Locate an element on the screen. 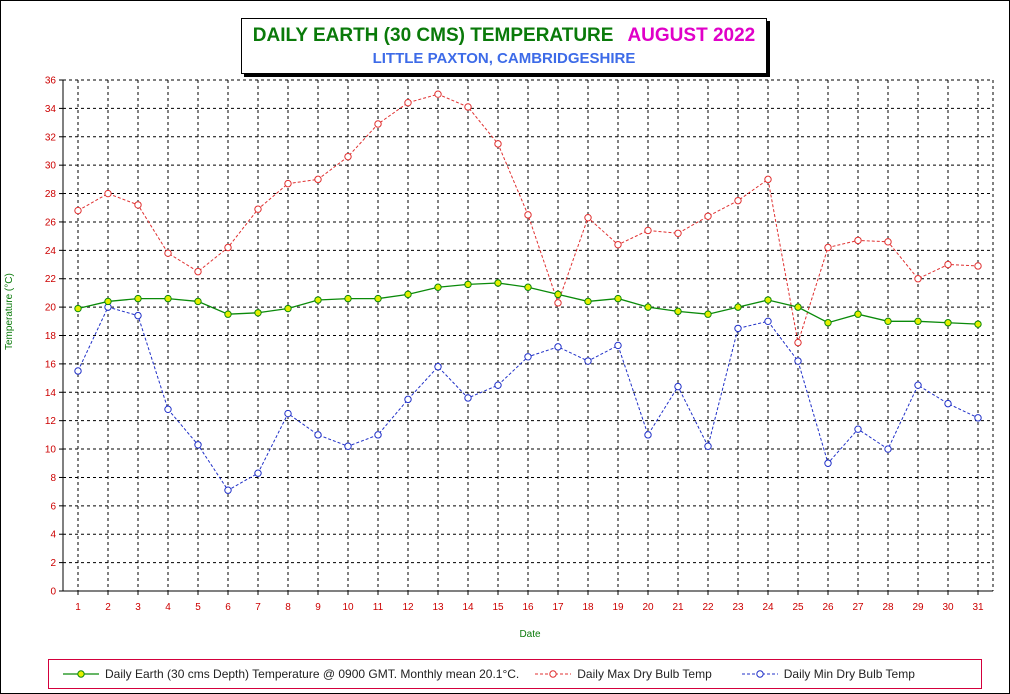  legend-earth-swatch-icon is located at coordinates (81, 674).